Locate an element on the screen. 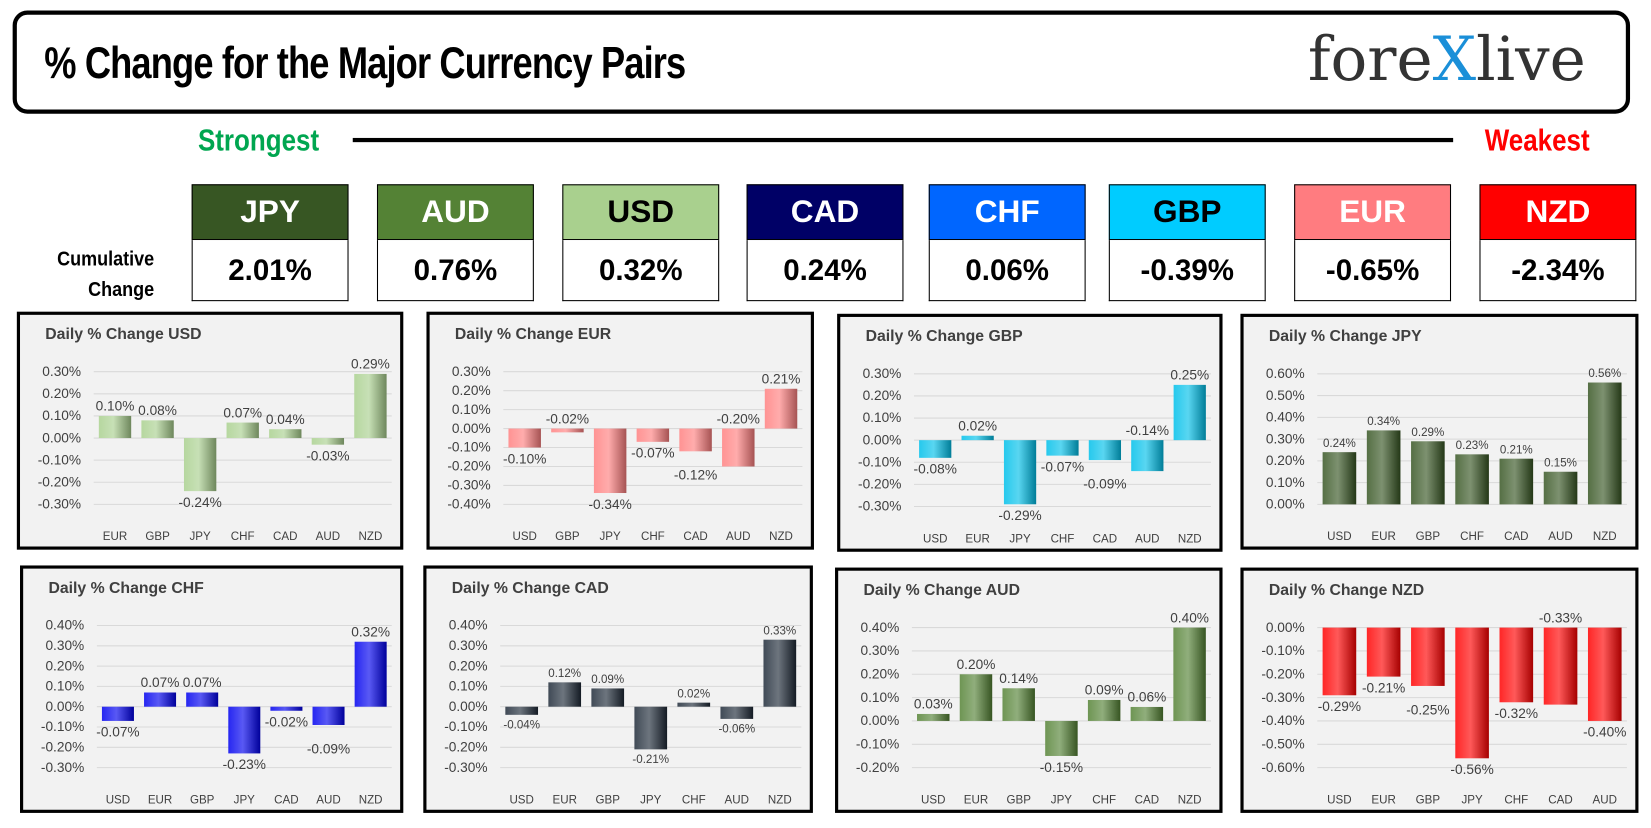 The image size is (1651, 828). cumulative-change-label: Cumulative Change is located at coordinates (101, 274).